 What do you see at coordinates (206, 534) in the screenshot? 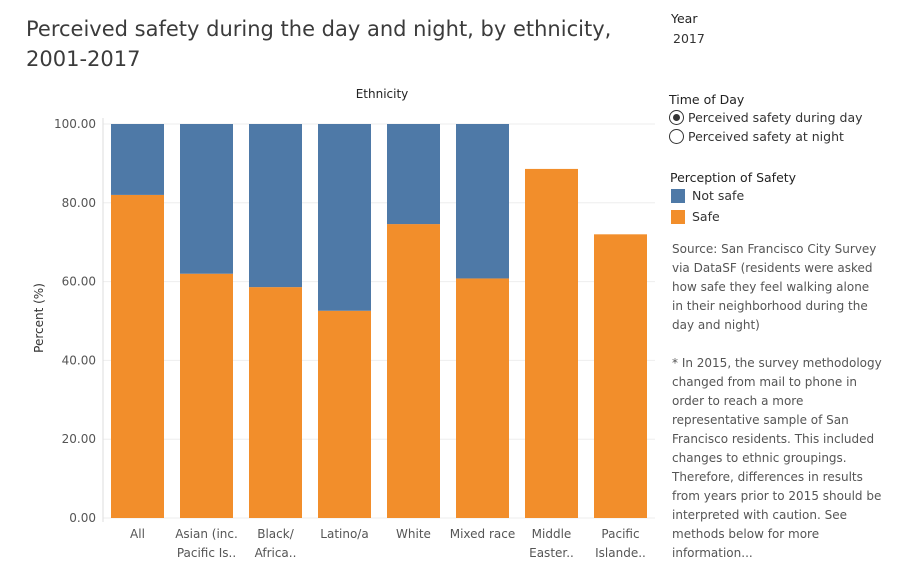
I see `x-tick-label: Asian (inc.` at bounding box center [206, 534].